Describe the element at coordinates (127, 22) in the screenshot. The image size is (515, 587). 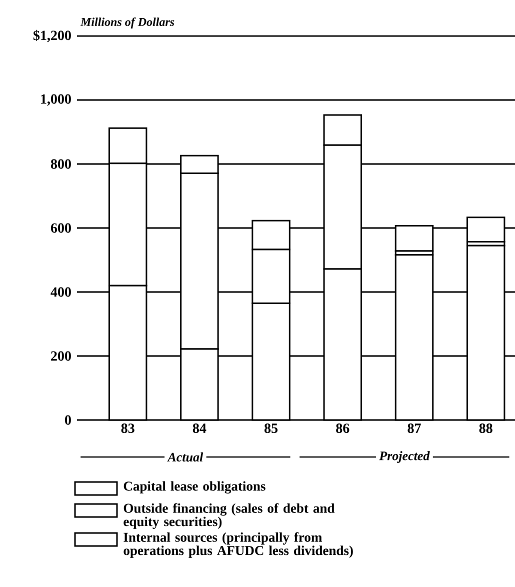
I see `y-axis-title: Millions of Dollars` at that location.